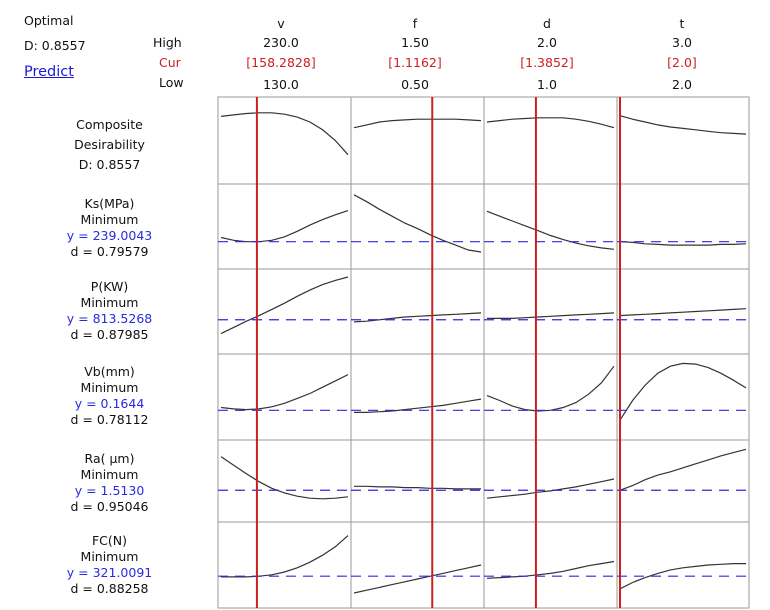 This screenshot has height=610, width=770. Describe the element at coordinates (683, 125) in the screenshot. I see `response-curve-t-row0` at that location.